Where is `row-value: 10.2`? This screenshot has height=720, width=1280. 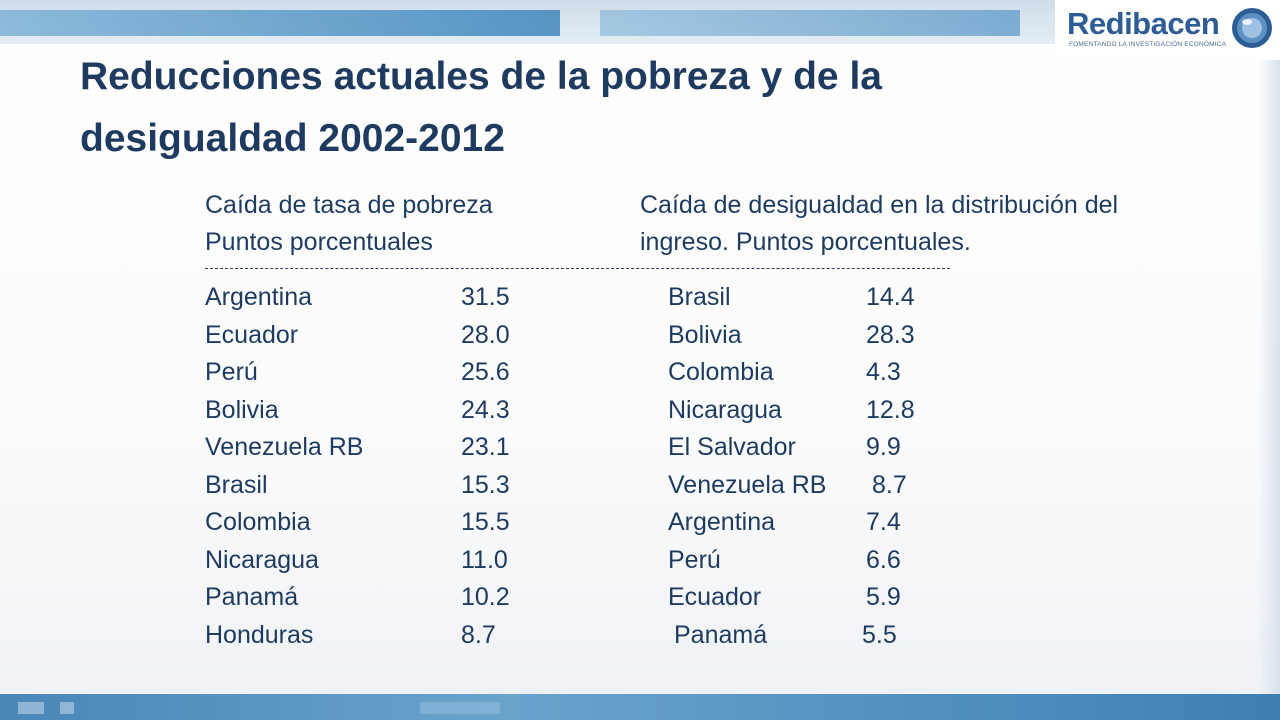
row-value: 10.2 is located at coordinates (485, 597).